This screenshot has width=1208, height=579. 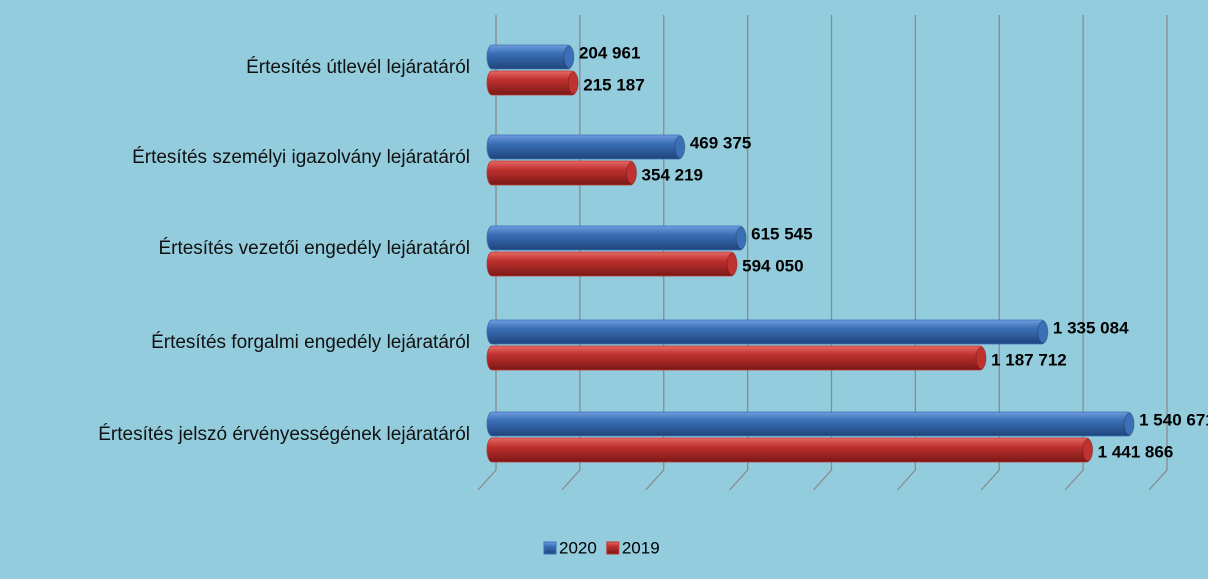 I want to click on value-label: 469 375, so click(x=720, y=142).